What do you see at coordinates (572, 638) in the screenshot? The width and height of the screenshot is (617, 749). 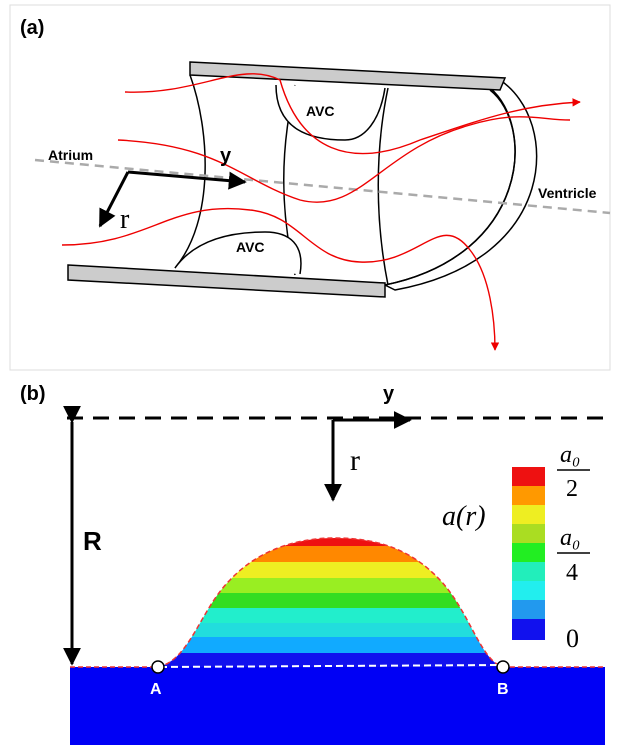 I see `legend-label: 0` at bounding box center [572, 638].